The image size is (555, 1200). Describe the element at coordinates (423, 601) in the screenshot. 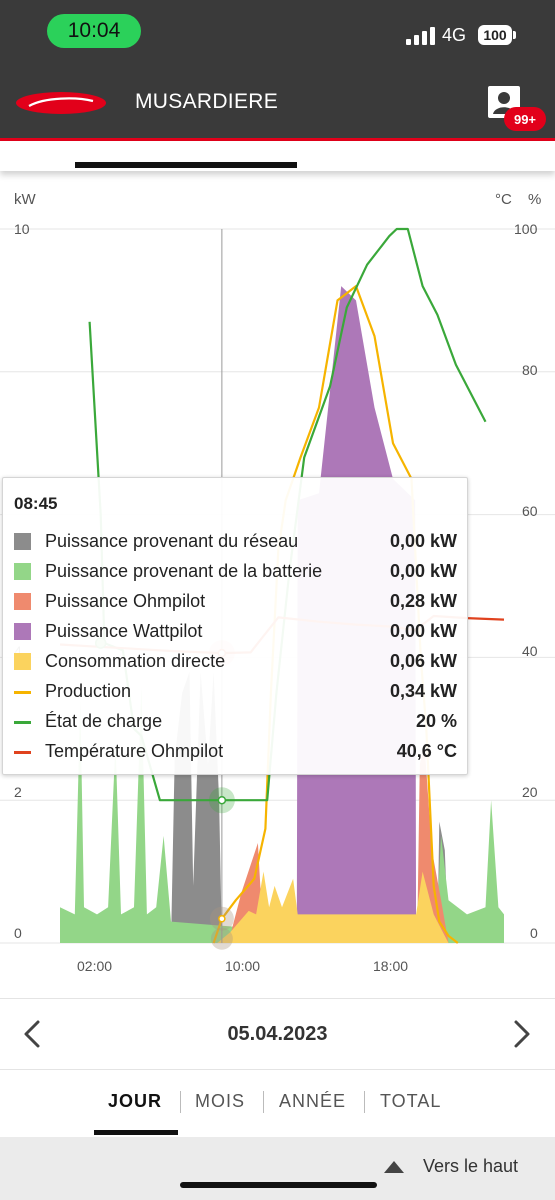

I see `tooltip-row-value: 0,28 kW` at that location.